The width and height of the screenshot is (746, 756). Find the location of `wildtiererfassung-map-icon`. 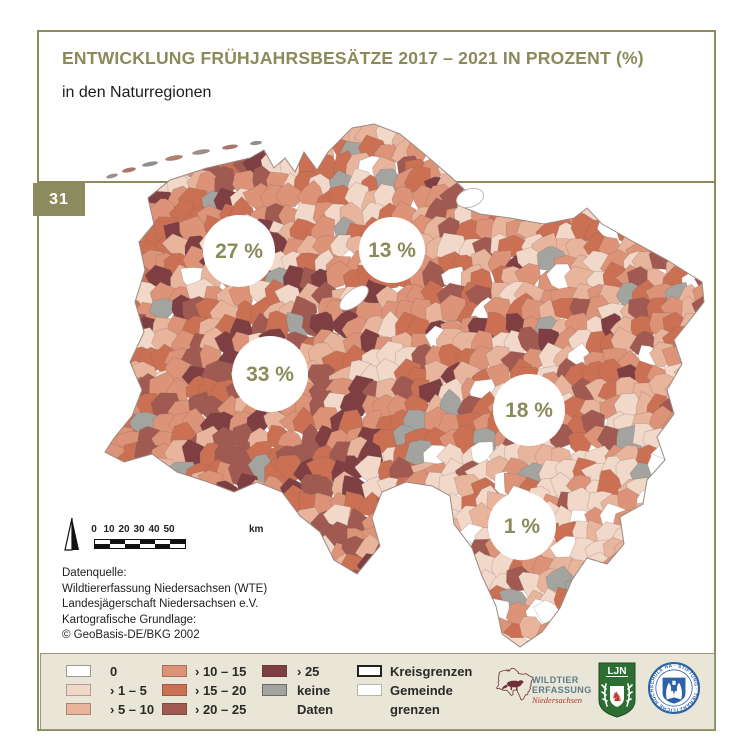

wildtiererfassung-map-icon is located at coordinates (515, 684).